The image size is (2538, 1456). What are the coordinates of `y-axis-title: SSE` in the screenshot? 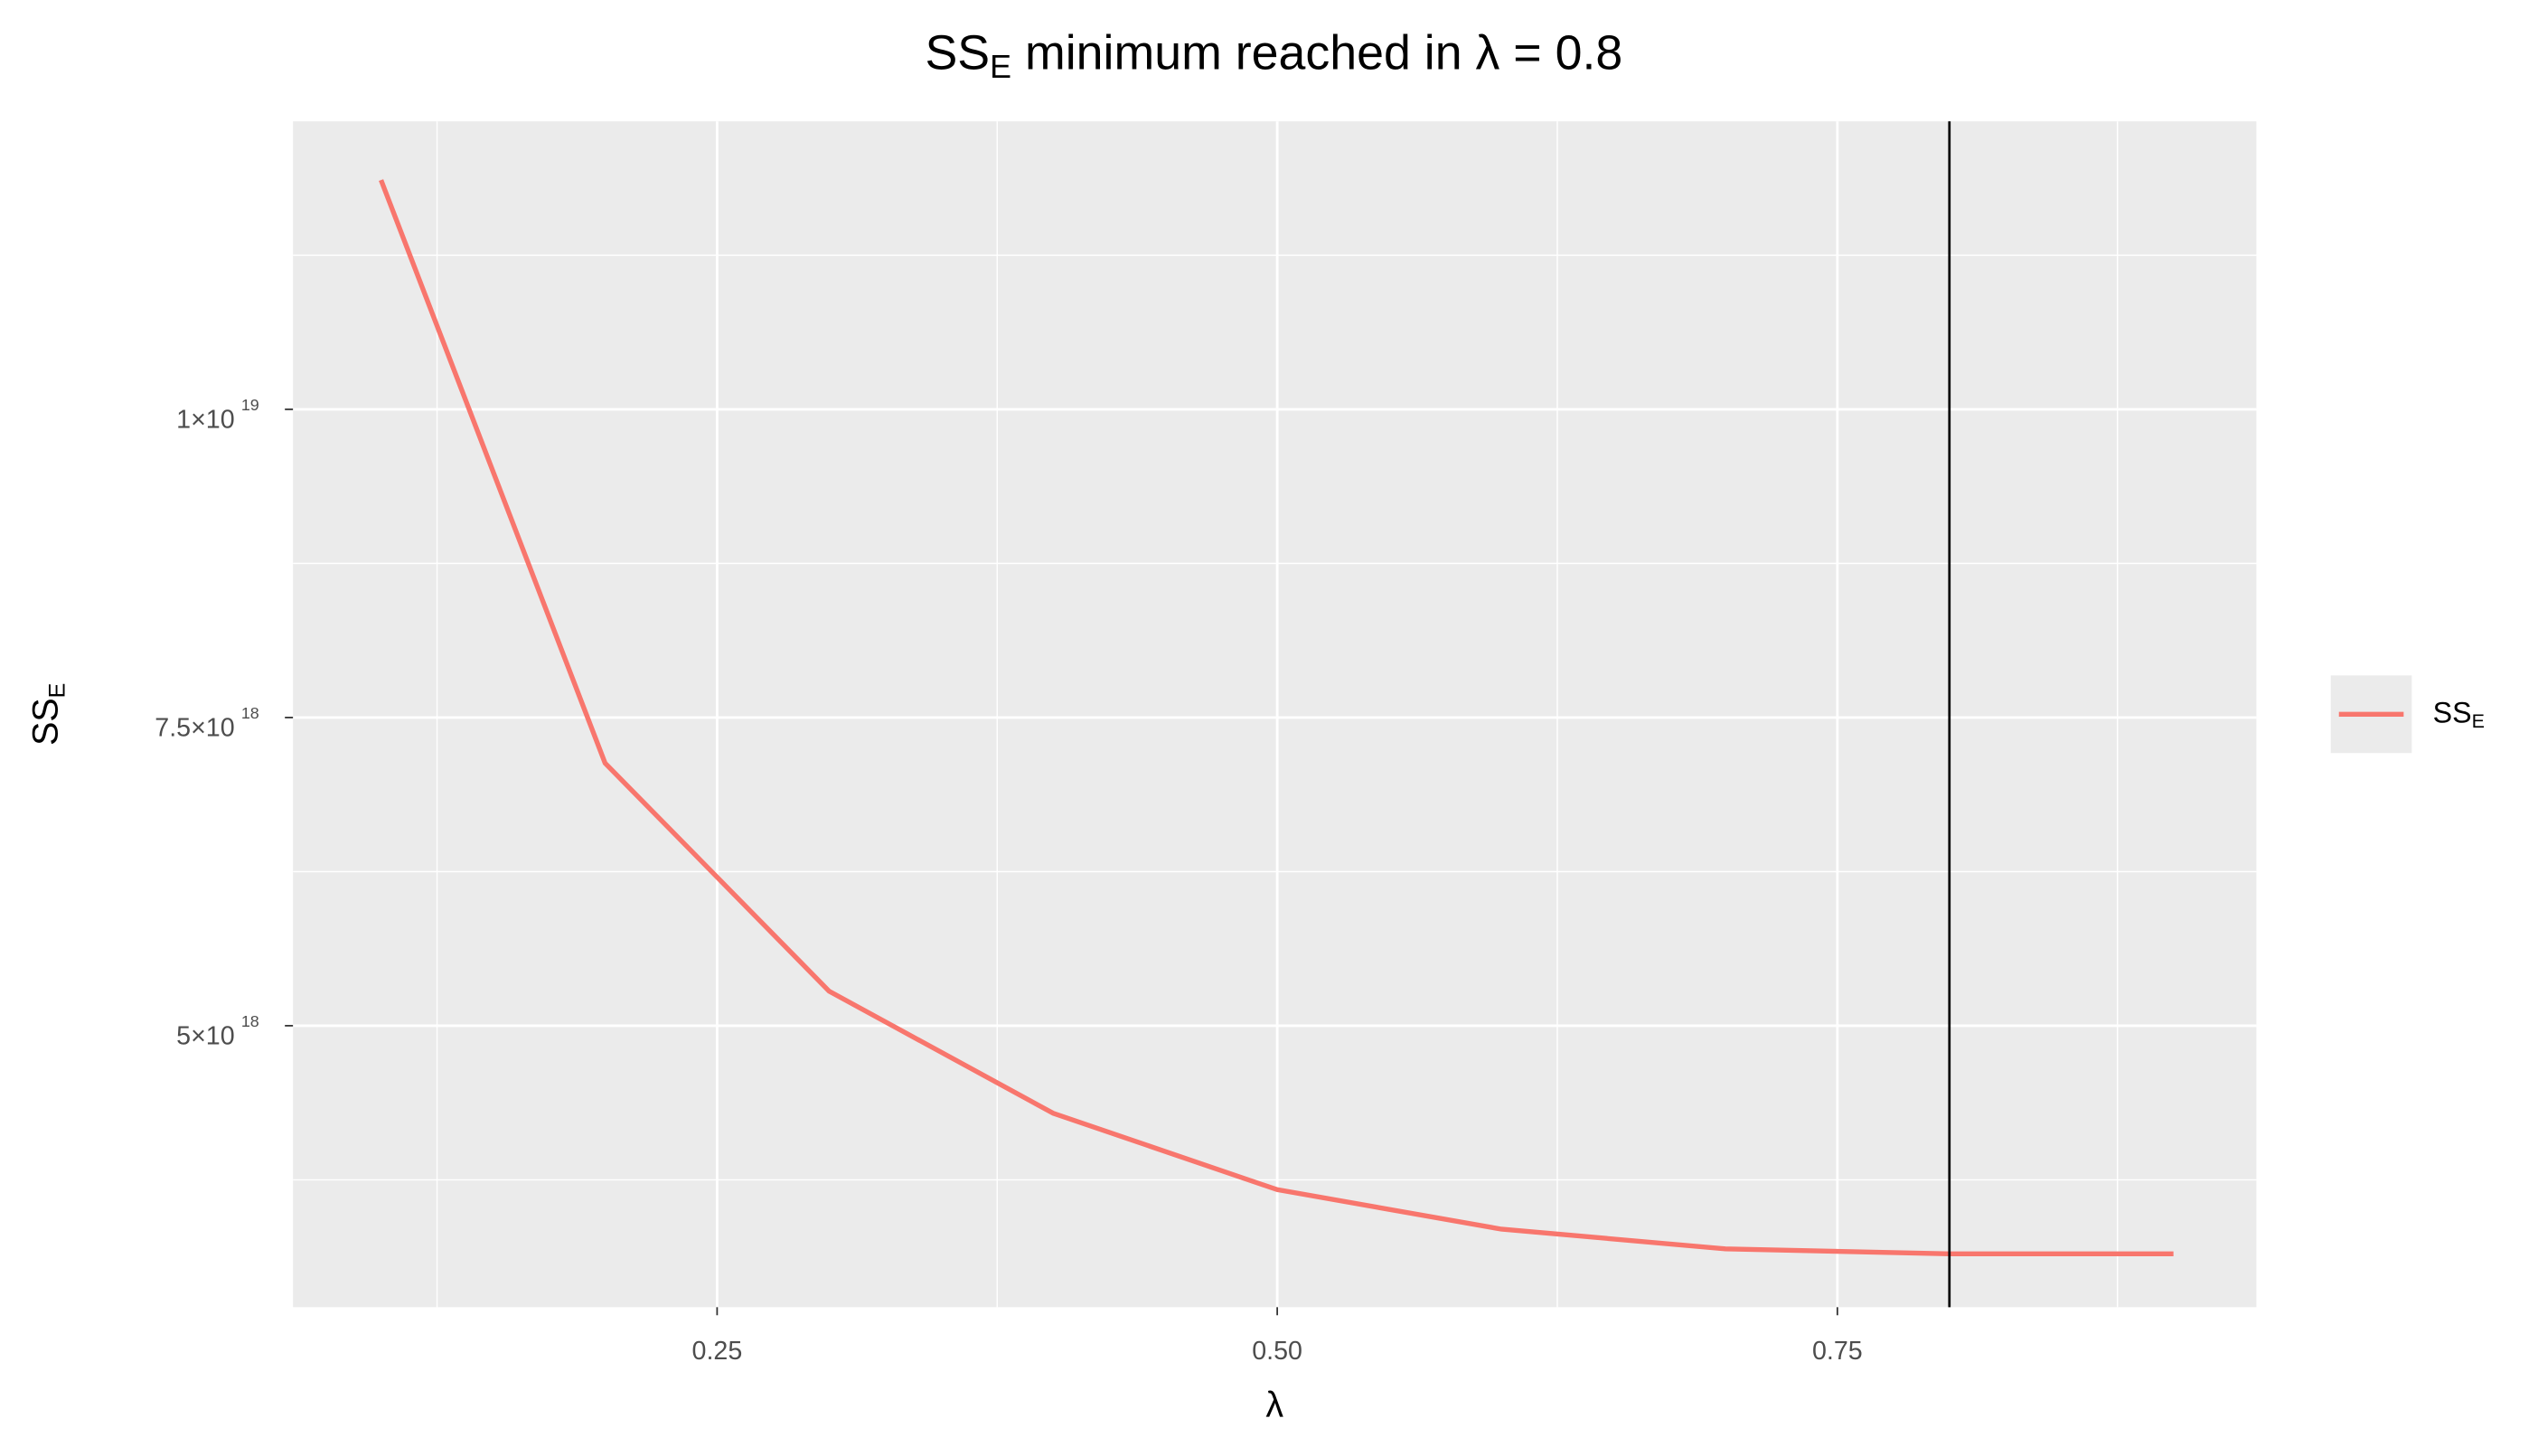 It's located at (48, 714).